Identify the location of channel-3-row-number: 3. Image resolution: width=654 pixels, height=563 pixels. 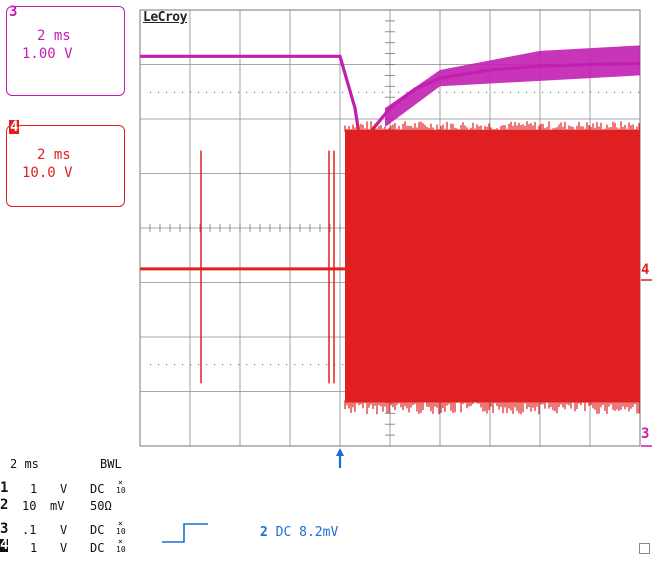
(4, 529).